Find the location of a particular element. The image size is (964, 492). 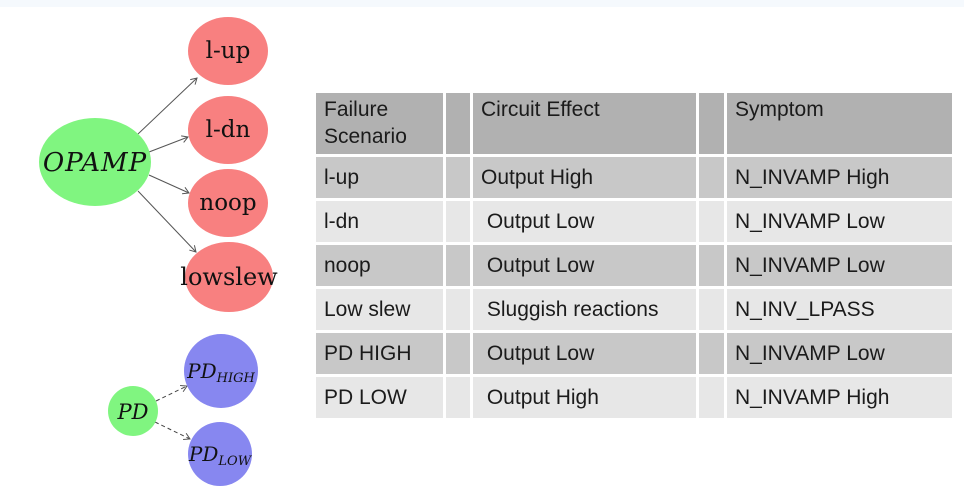

table-row: PD HIGH Output Low N_INVAMP Low is located at coordinates (634, 353).